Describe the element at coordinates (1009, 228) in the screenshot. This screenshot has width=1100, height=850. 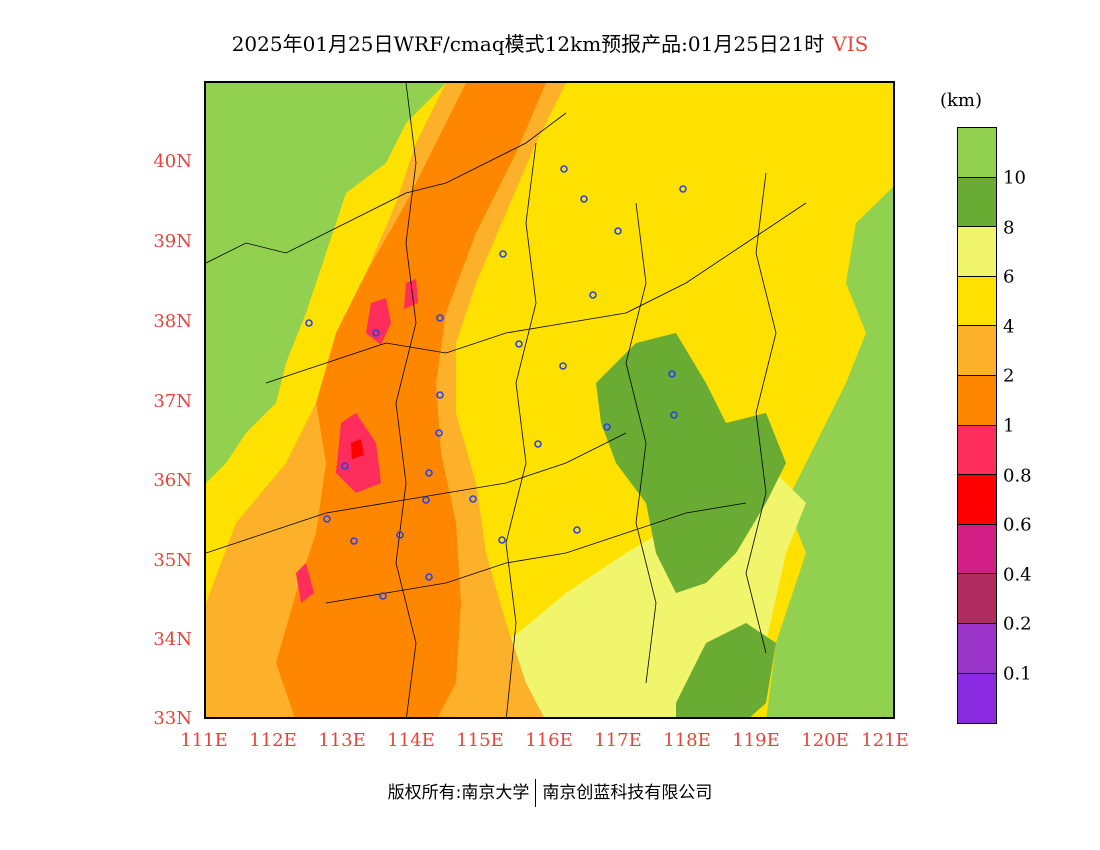
I see `colorbar-label-8: 8` at that location.